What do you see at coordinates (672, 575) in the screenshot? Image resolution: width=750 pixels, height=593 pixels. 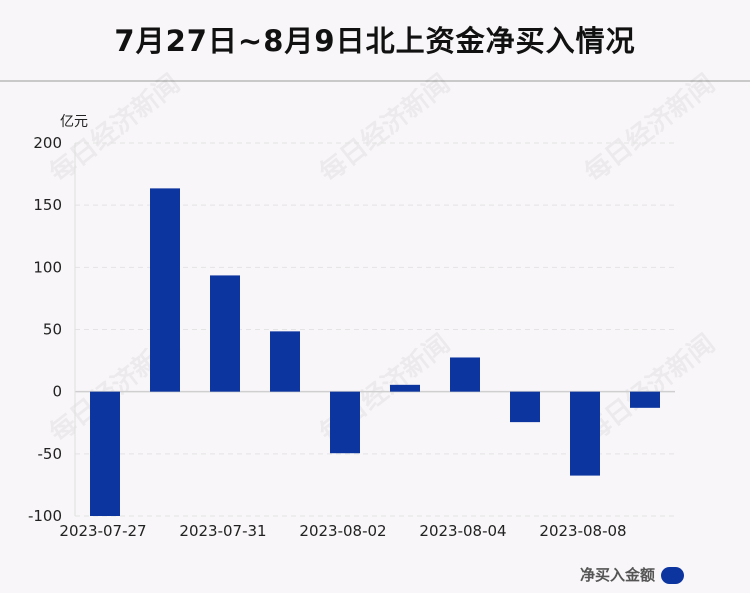 I see `legend-swatch` at bounding box center [672, 575].